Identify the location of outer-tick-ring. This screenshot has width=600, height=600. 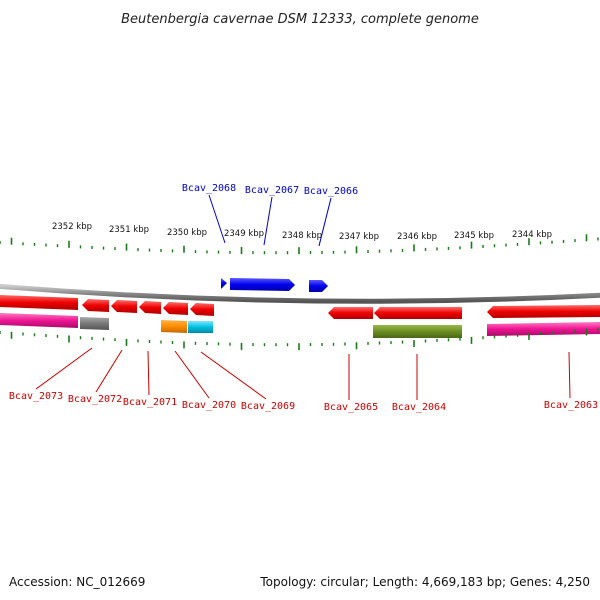
(299, 244).